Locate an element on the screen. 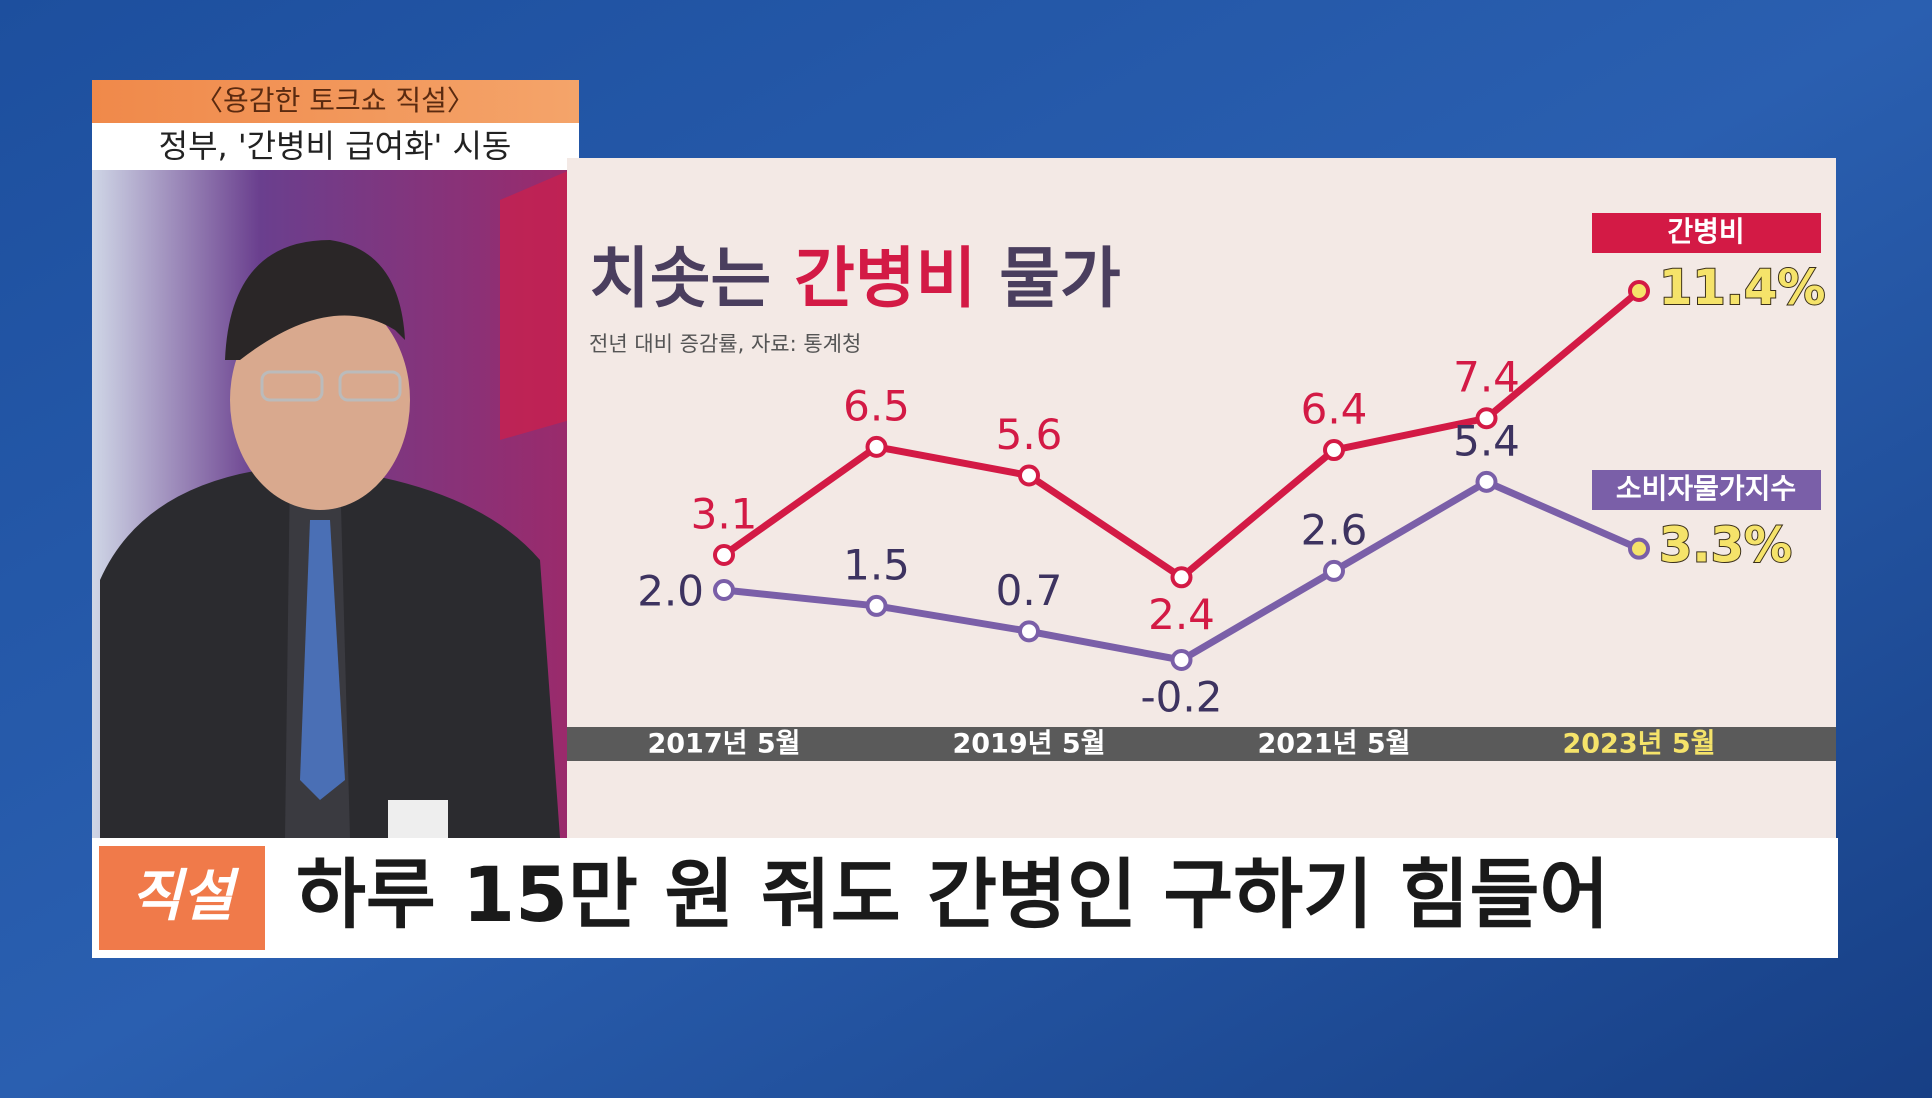 Image resolution: width=1932 pixels, height=1098 pixels. x-tick-label: 2019년 5월 is located at coordinates (1028, 744).